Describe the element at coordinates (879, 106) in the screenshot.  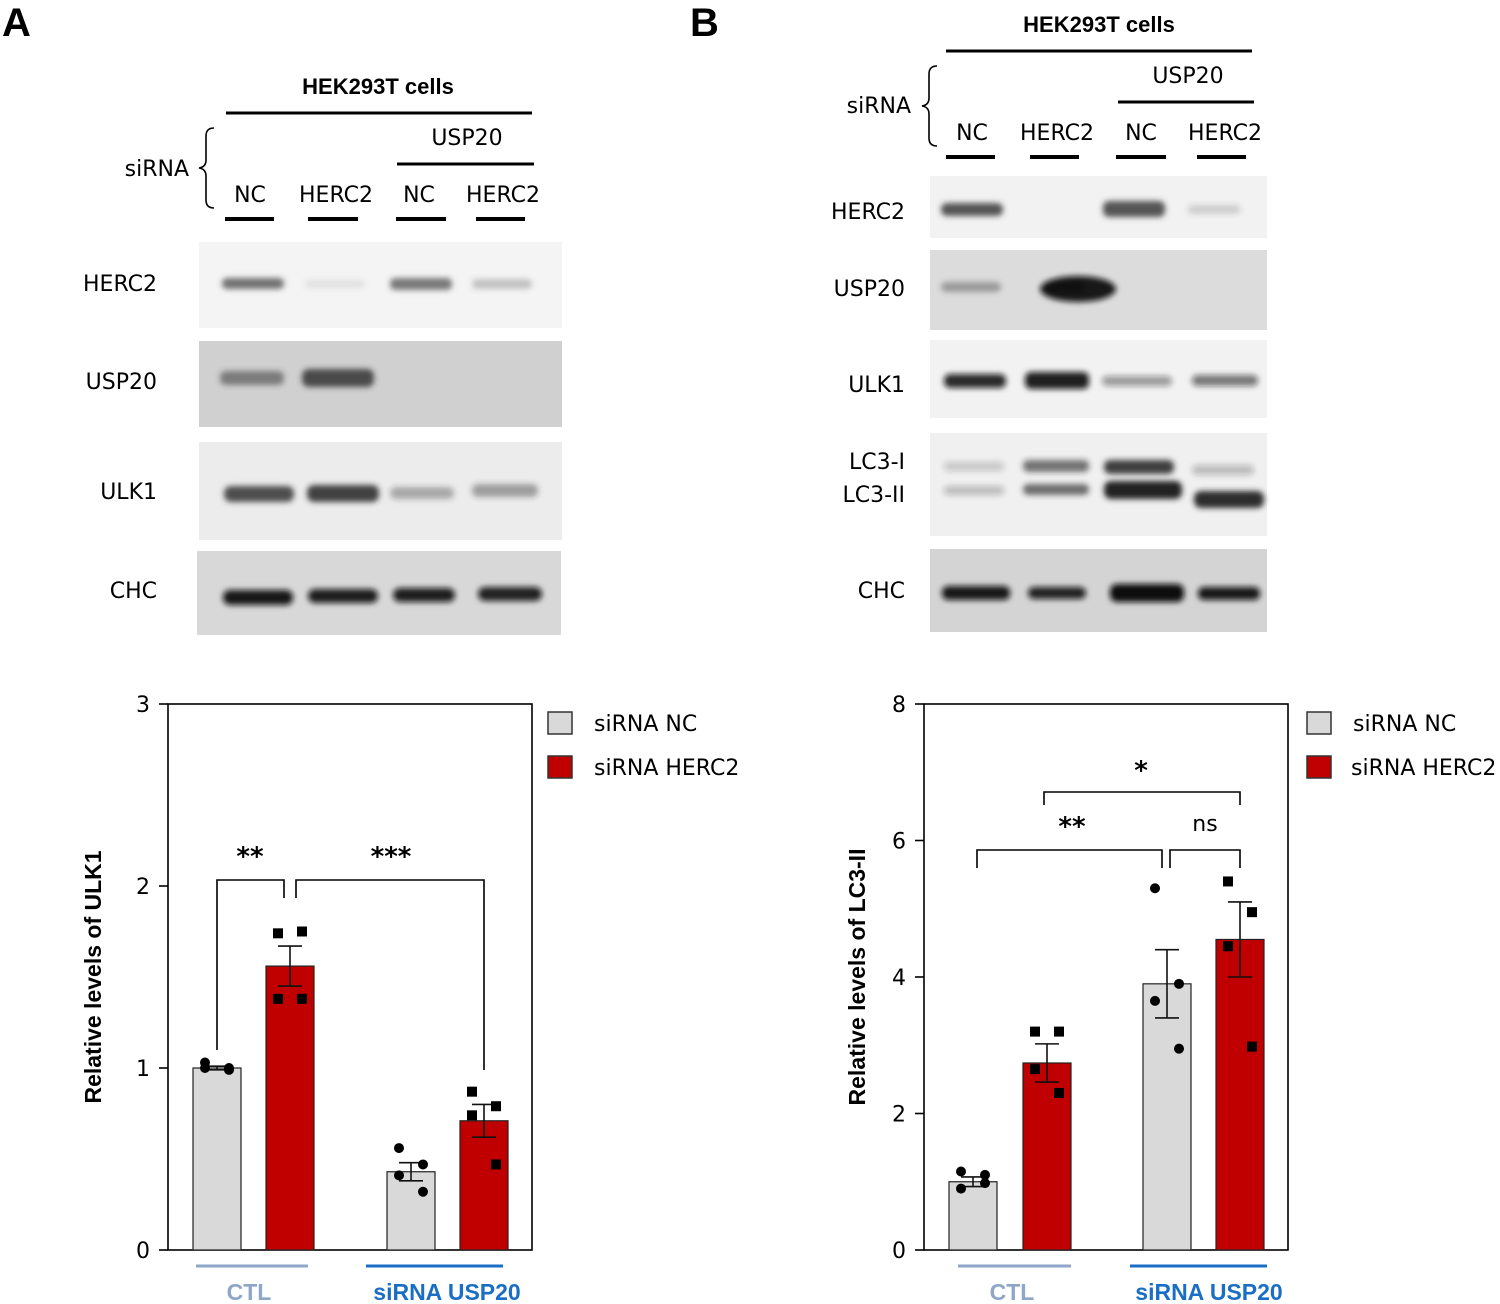
I see `panel-b-sirna-label: siRNA` at that location.